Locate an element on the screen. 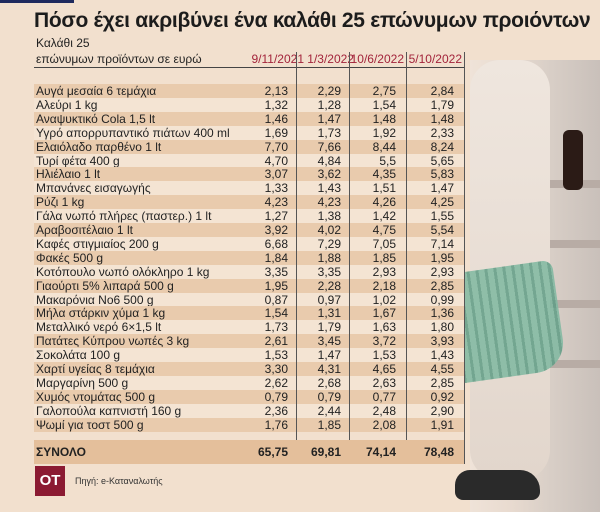 The width and height of the screenshot is (600, 512). cell-value: 1,53 is located at coordinates (384, 355).